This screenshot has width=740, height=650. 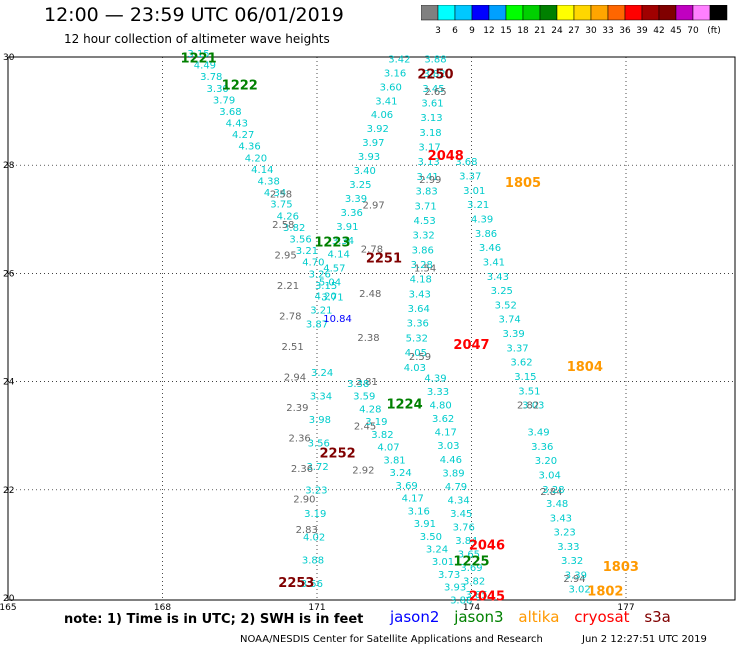 I want to click on wave-height-value: 3.03, so click(x=448, y=446).